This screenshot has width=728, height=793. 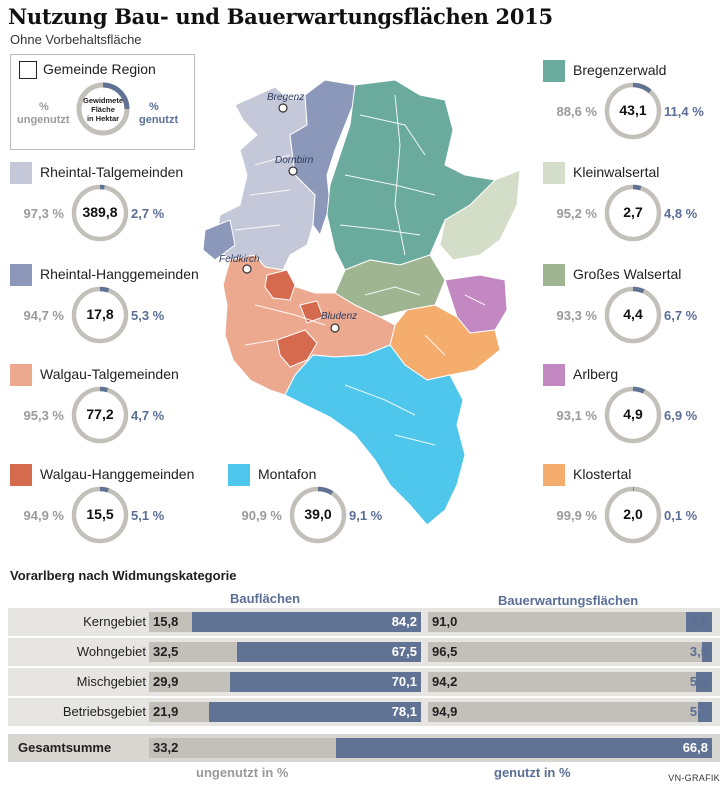 I want to click on region-hektar: 77,2, so click(x=100, y=414).